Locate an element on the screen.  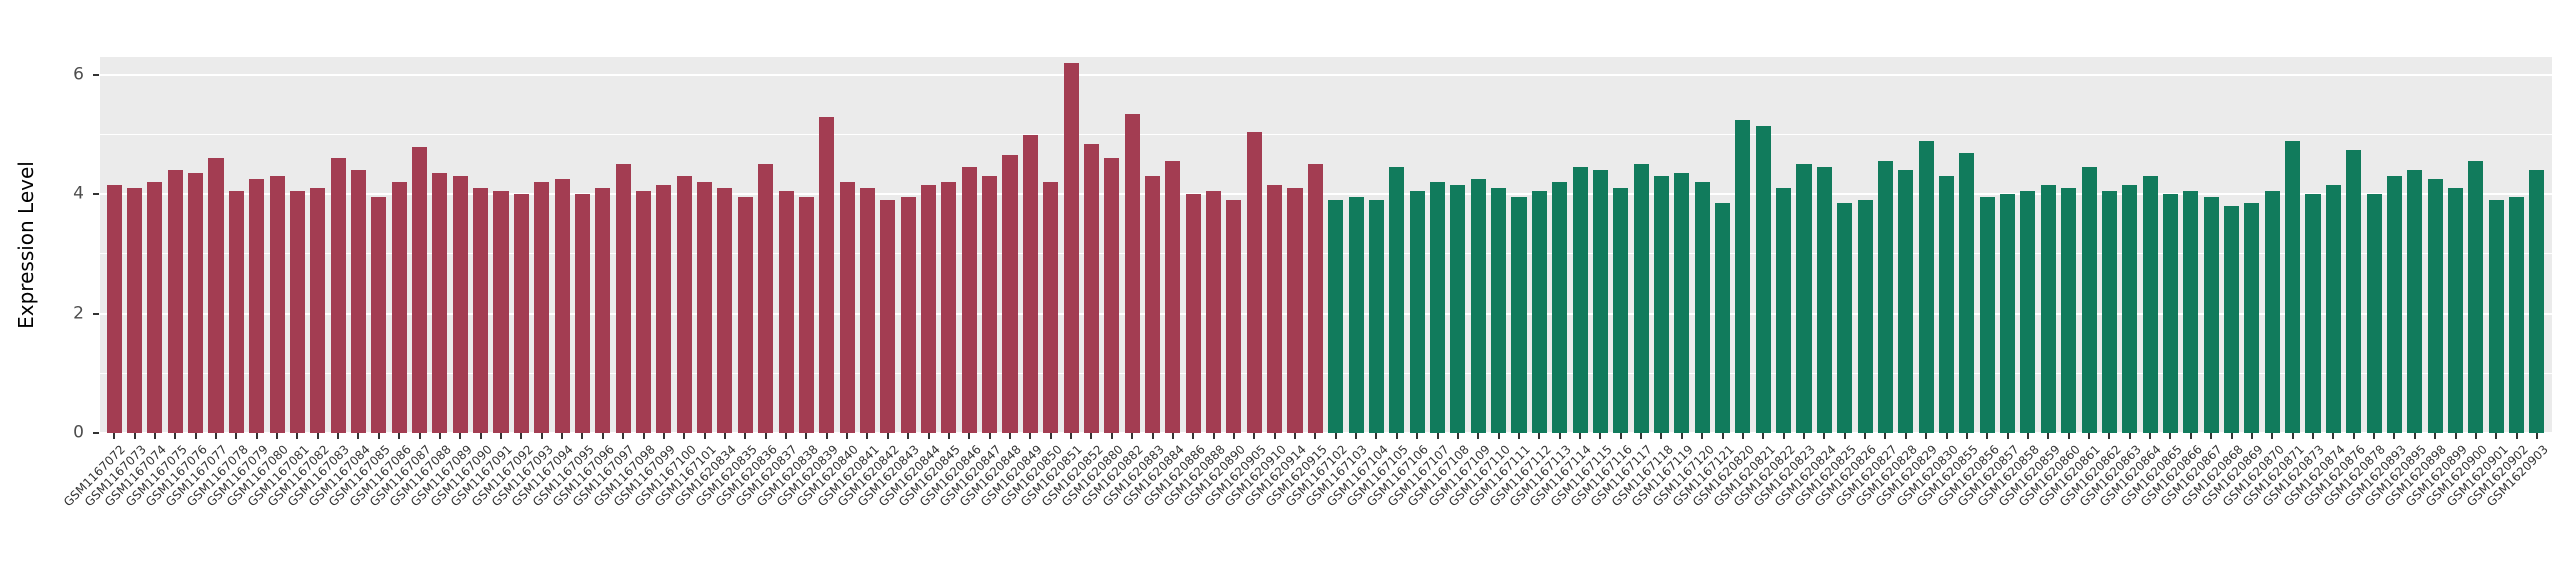
x-cell: GSM1167087 is located at coordinates (400, 505).